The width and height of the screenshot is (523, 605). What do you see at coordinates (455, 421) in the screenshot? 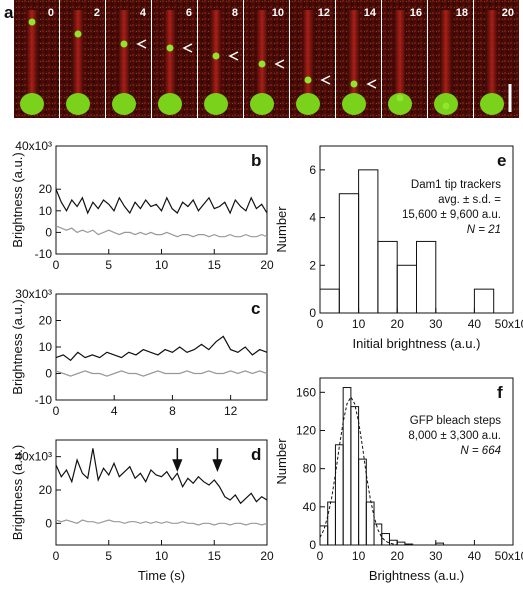
I see `annotation: GFP bleach steps` at bounding box center [455, 421].